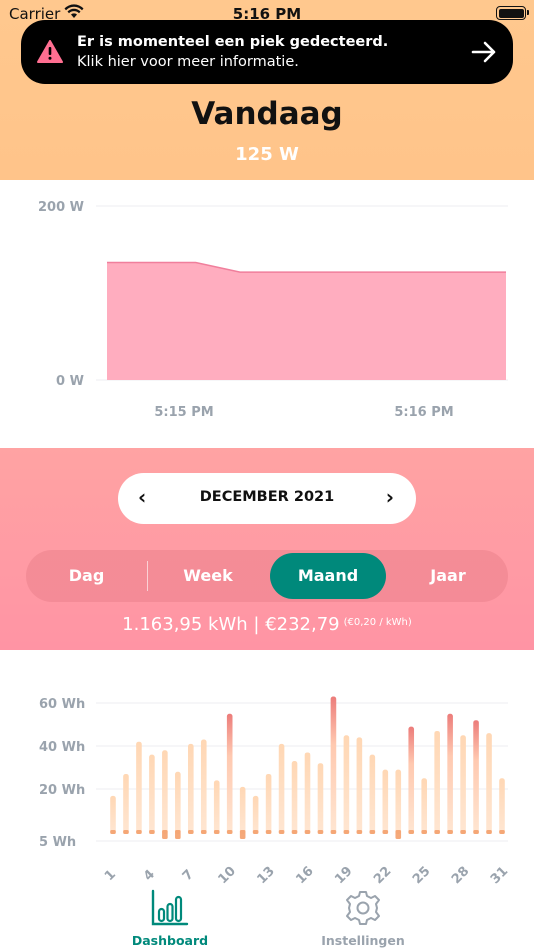  What do you see at coordinates (86, 575) in the screenshot?
I see `tab-dag: Dag` at bounding box center [86, 575].